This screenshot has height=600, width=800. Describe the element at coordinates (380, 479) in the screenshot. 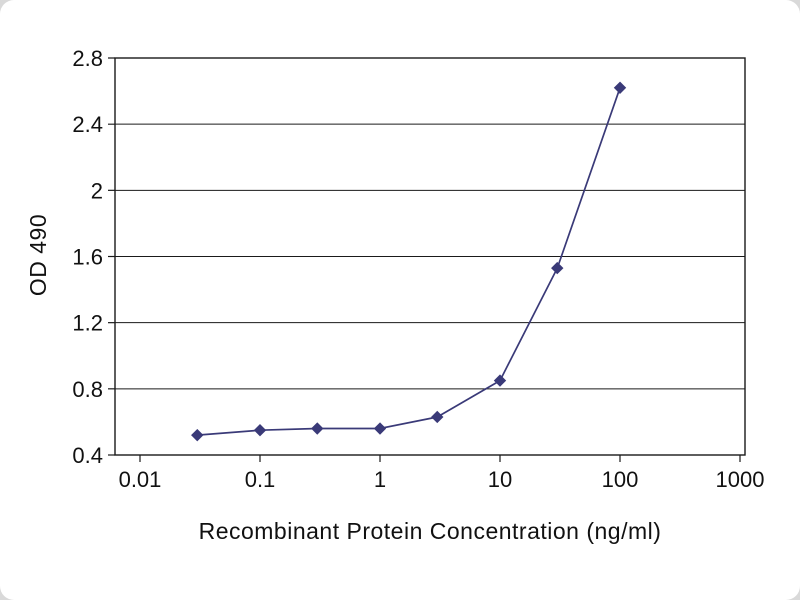

I see `x-tick-label: 1` at that location.